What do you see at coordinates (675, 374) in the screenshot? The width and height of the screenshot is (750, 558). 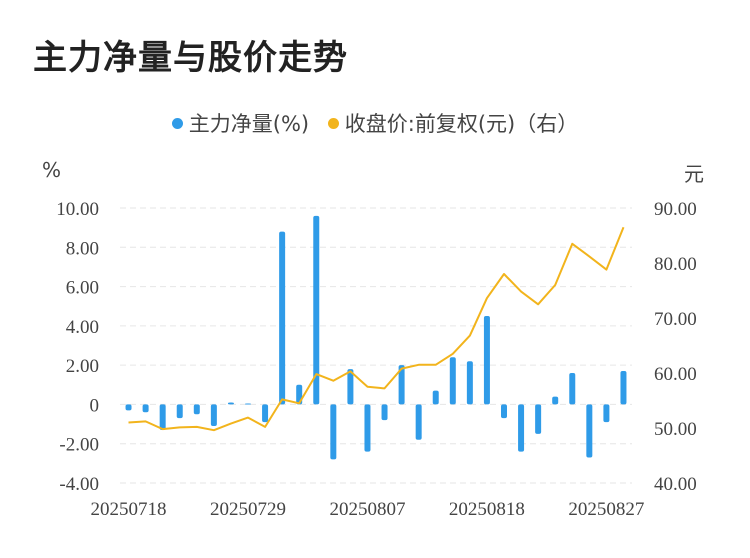 I see `right-tick-label: 60.00` at bounding box center [675, 374].